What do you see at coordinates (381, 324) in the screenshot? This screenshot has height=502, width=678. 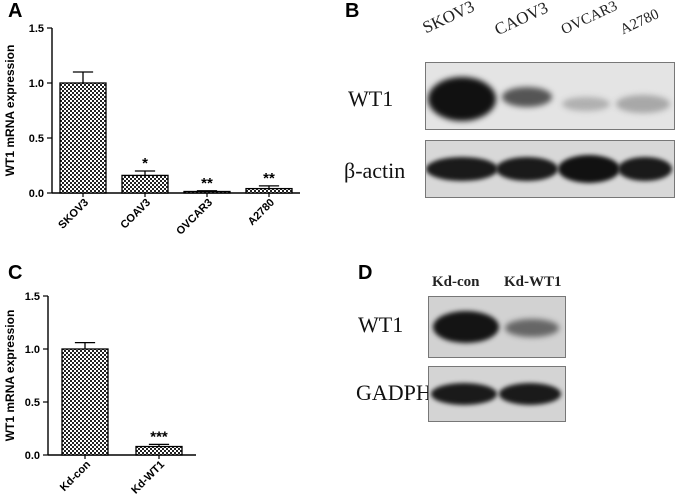 I see `blot-d-row-label: WT1` at bounding box center [381, 324].